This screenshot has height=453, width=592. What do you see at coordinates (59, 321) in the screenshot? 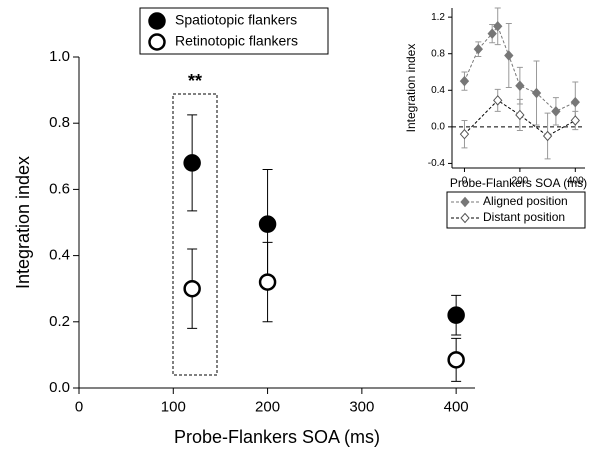
I see `y-tick-label: 0.2` at bounding box center [59, 321].